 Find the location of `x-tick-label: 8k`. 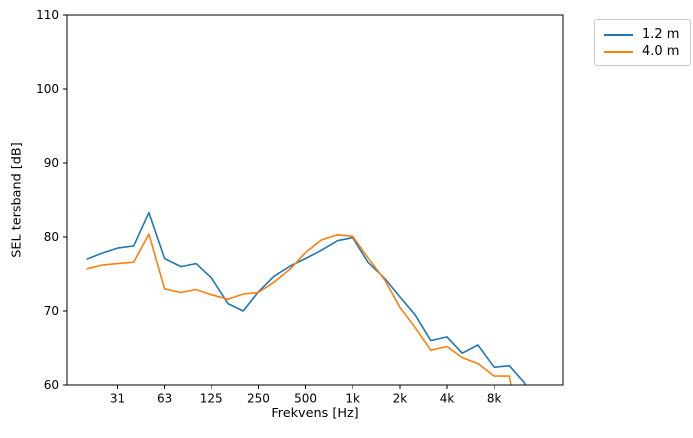

x-tick-label: 8k is located at coordinates (494, 399).